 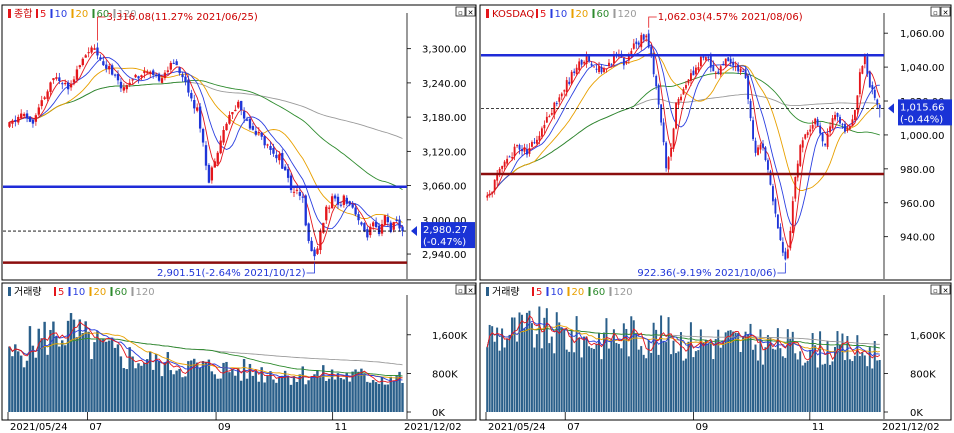 What do you see at coordinates (82, 14) in the screenshot?
I see `legend-label: 20` at bounding box center [82, 14].